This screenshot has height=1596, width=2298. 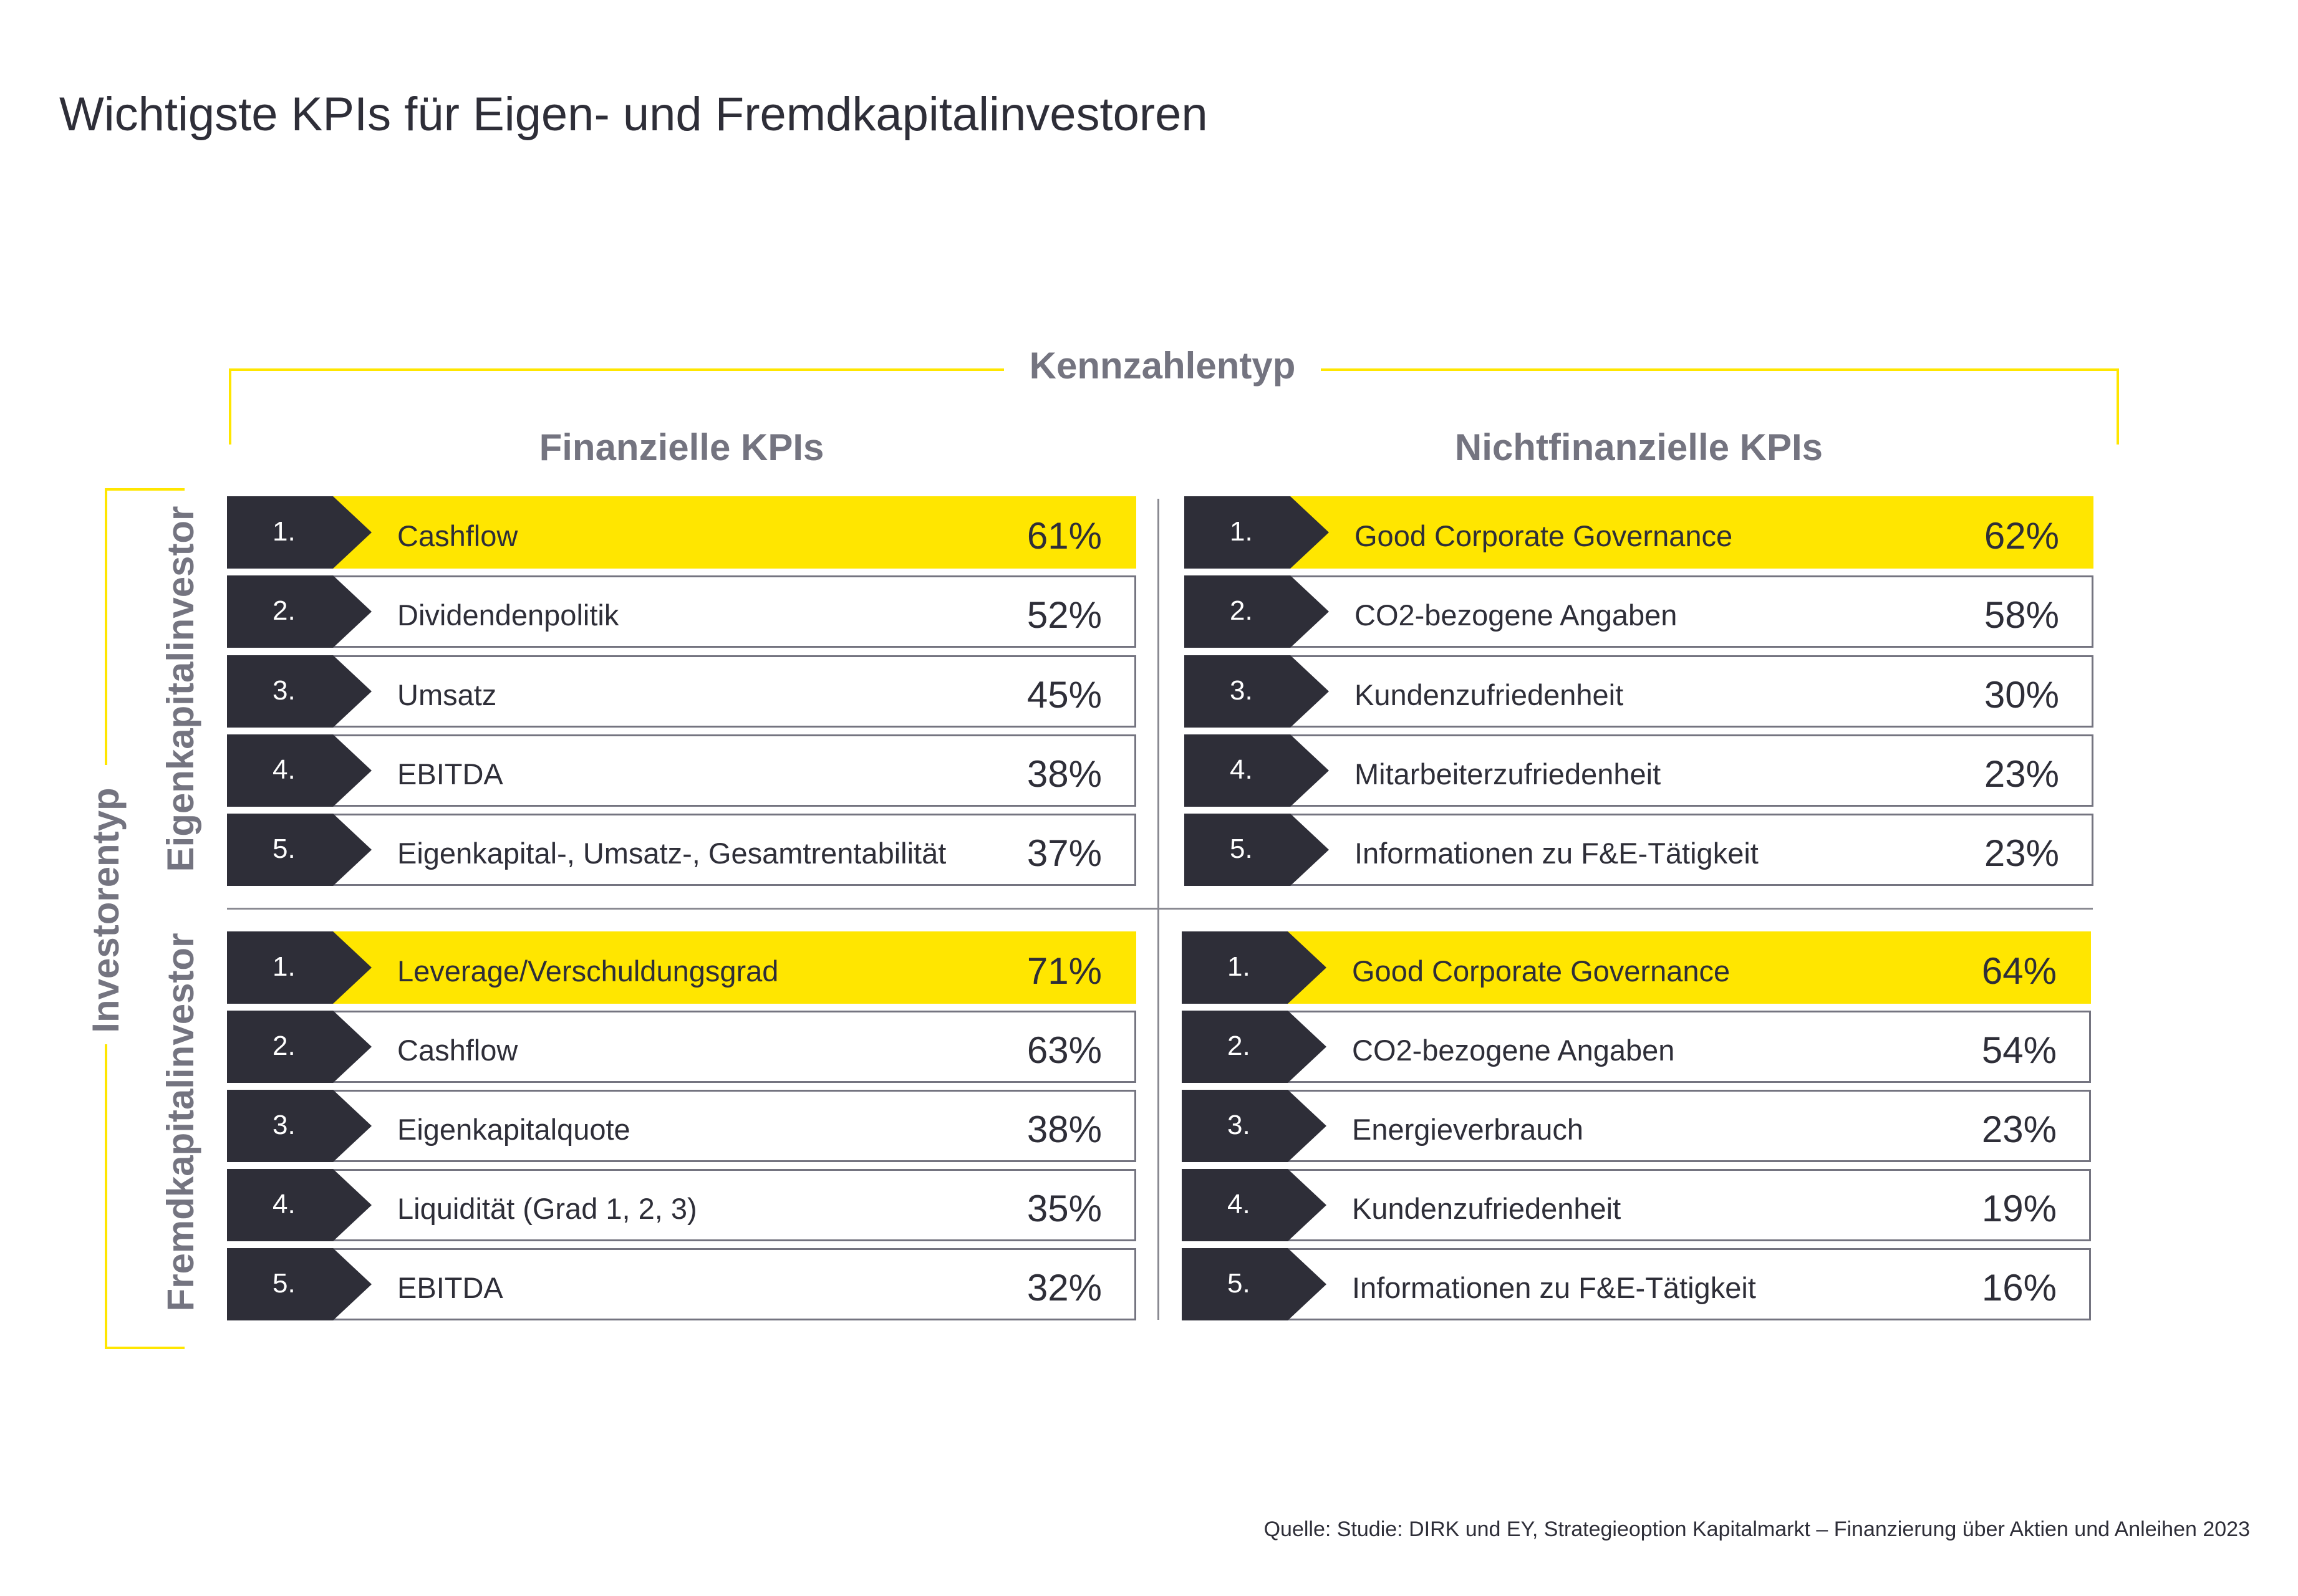 What do you see at coordinates (1636, 1126) in the screenshot?
I see `kpi-row: 3. Energieverbrauch 23%` at bounding box center [1636, 1126].